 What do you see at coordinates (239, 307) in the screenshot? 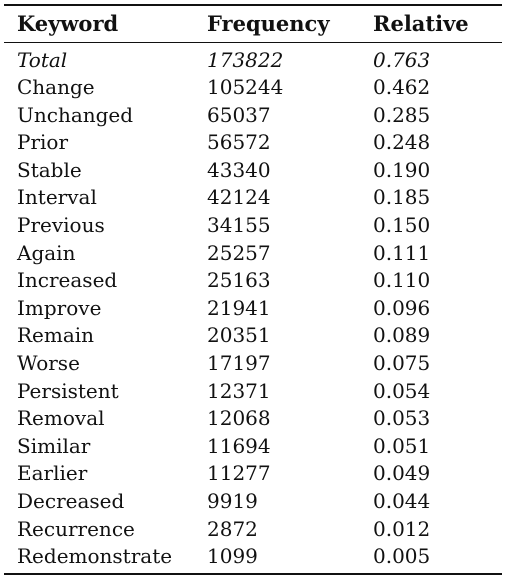
I see `row-frequency: 21941` at bounding box center [239, 307].